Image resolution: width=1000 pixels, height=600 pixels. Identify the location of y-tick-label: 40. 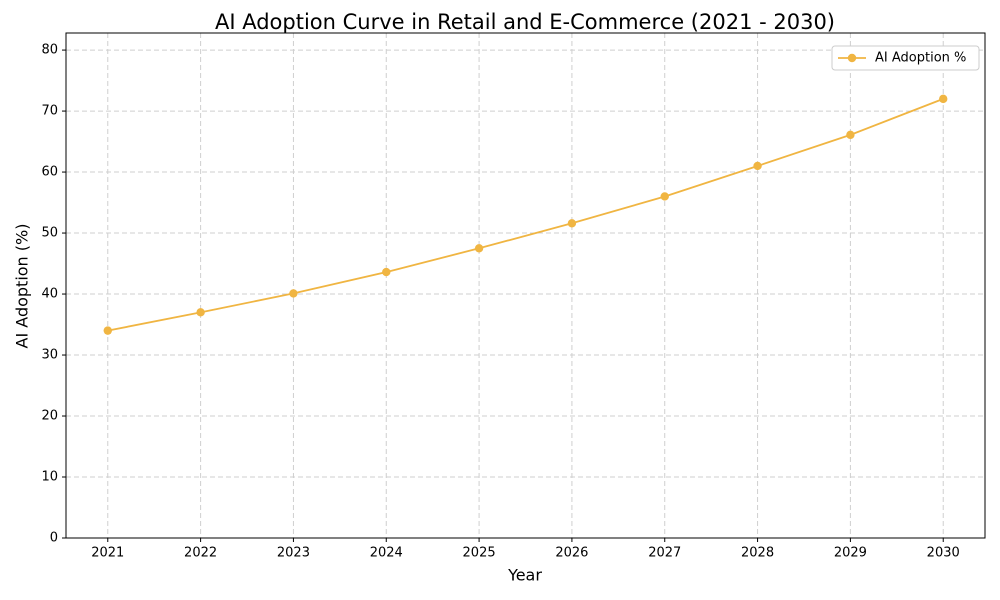
(49, 294).